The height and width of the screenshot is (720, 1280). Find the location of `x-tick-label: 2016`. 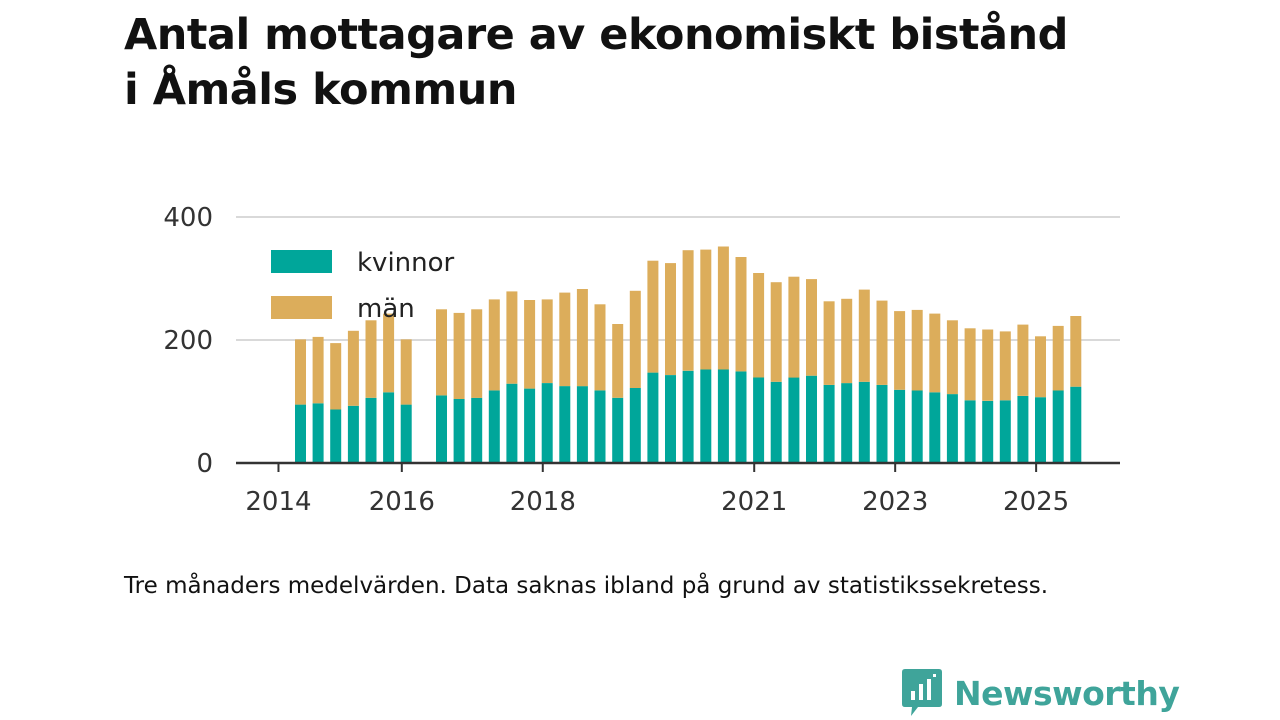

x-tick-label: 2016 is located at coordinates (402, 502).